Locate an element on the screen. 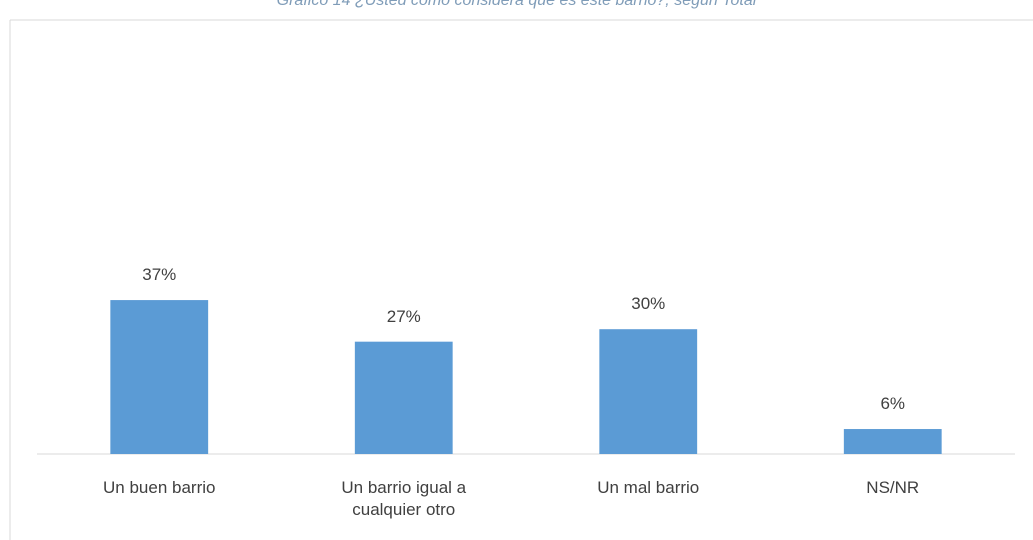 This screenshot has width=1033, height=540. x-tick-label: Un mal barrio is located at coordinates (648, 487).